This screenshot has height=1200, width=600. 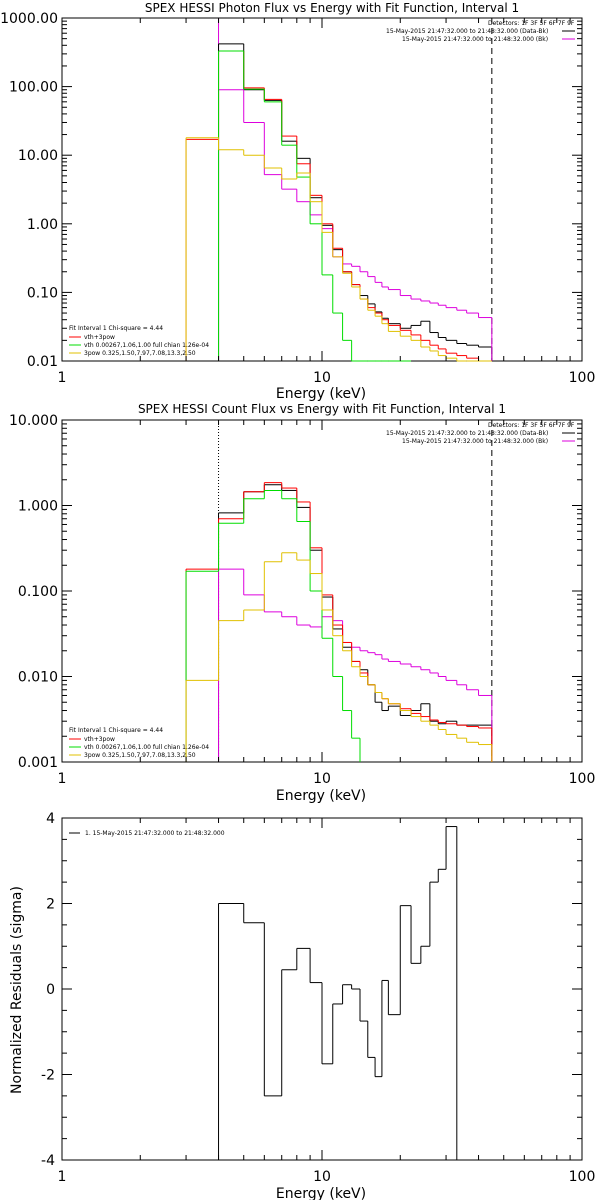 I want to click on y-tick-label: 1000.00, so click(x=29, y=19).